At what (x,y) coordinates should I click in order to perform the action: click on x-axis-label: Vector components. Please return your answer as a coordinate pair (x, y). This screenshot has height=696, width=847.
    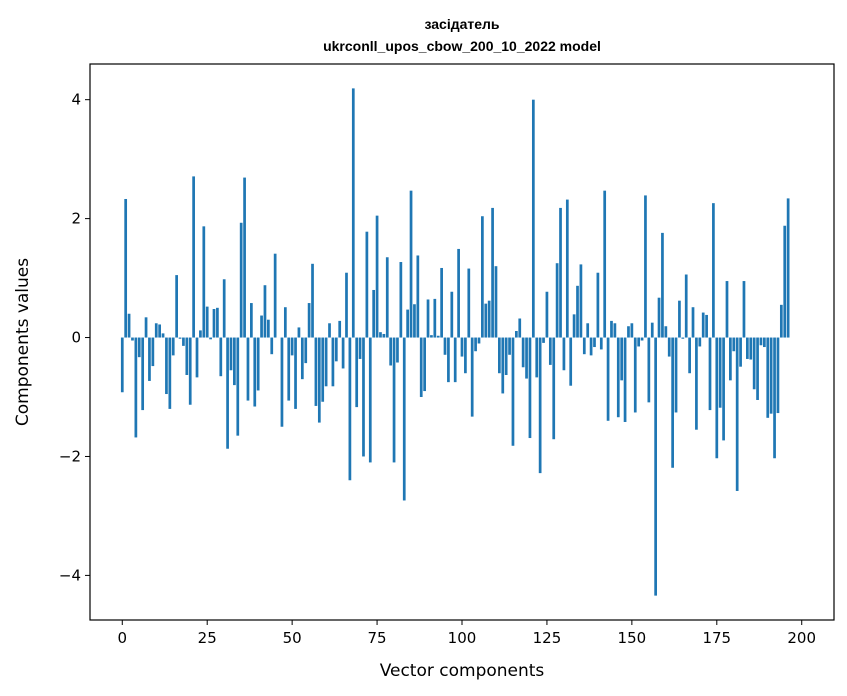
    Looking at the image, I should click on (462, 671).